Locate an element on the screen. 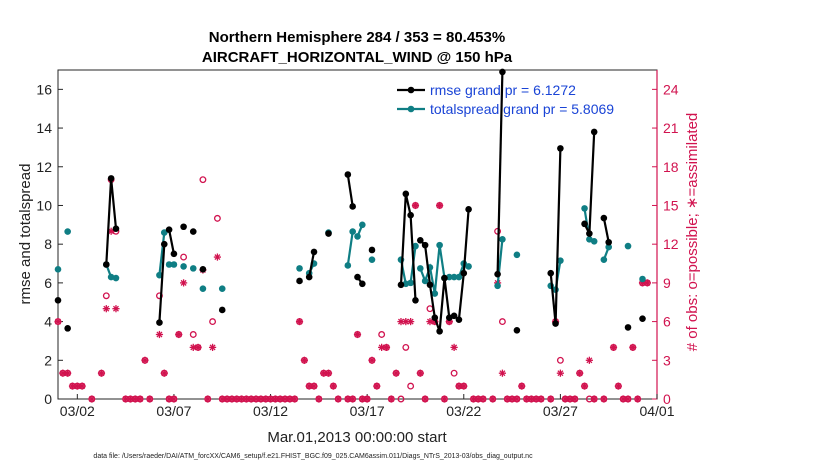  chart-subtitle: AIRCRAFT_HORIZONTAL_WIND @ 150 hPa is located at coordinates (357, 57).